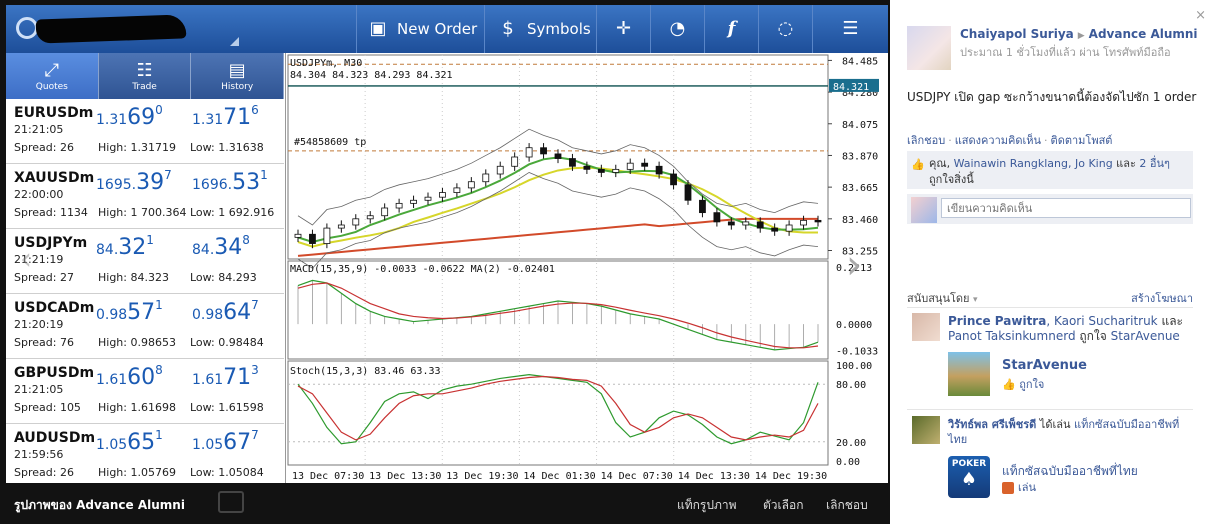  What do you see at coordinates (854, 366) in the screenshot?
I see `stoch-tick-label: 100.00` at bounding box center [854, 366].